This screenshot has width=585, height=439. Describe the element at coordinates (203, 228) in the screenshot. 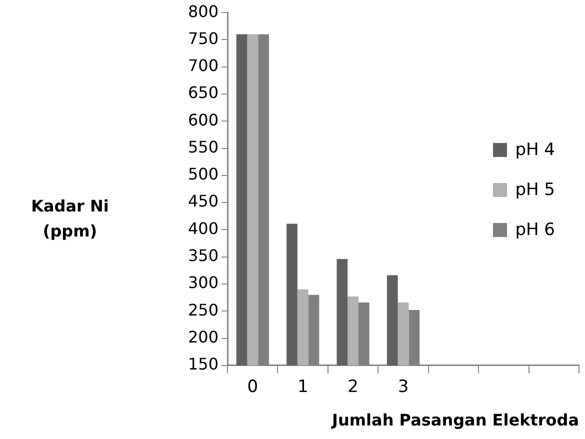

I see `y-tick-label: 400` at that location.